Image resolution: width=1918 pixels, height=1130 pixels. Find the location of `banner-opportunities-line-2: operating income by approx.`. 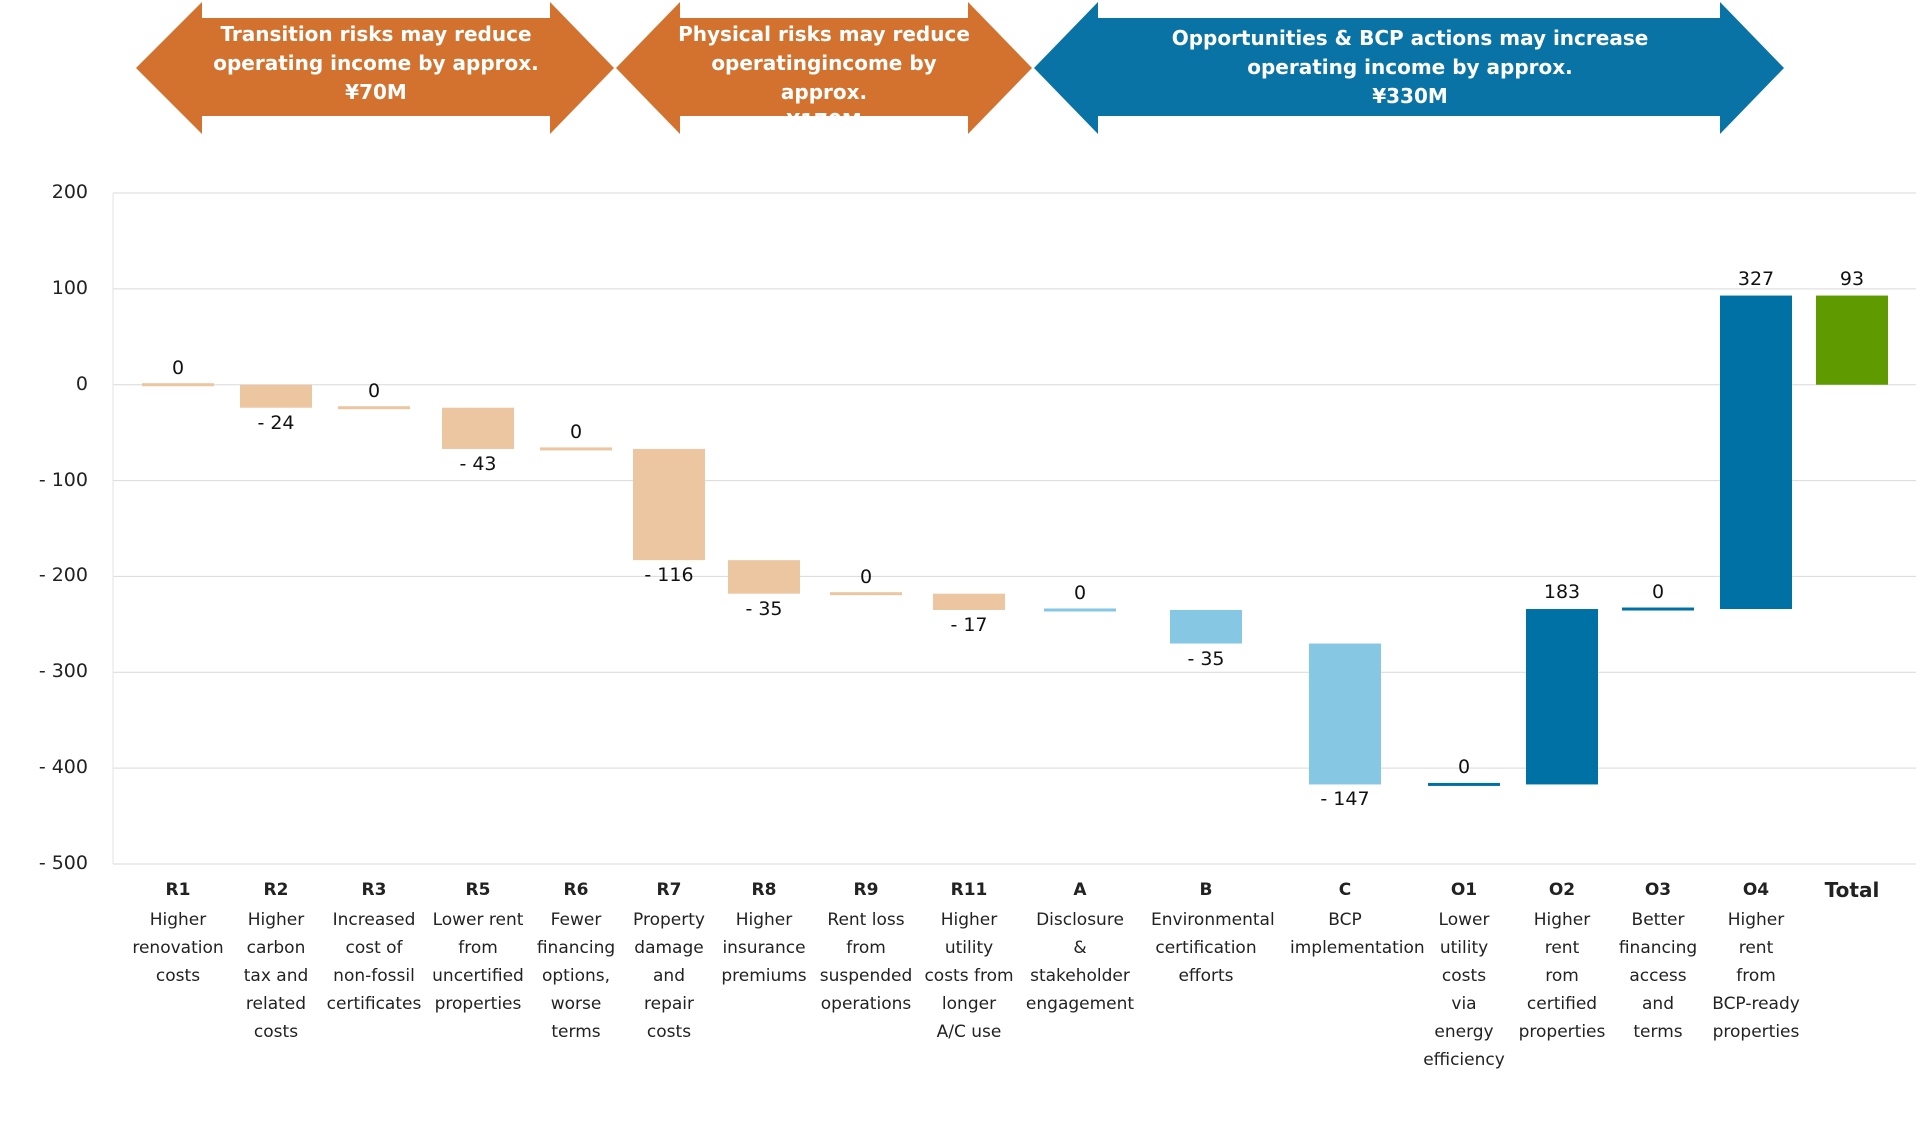

banner-opportunities-line-2: operating income by approx. is located at coordinates (1410, 67).